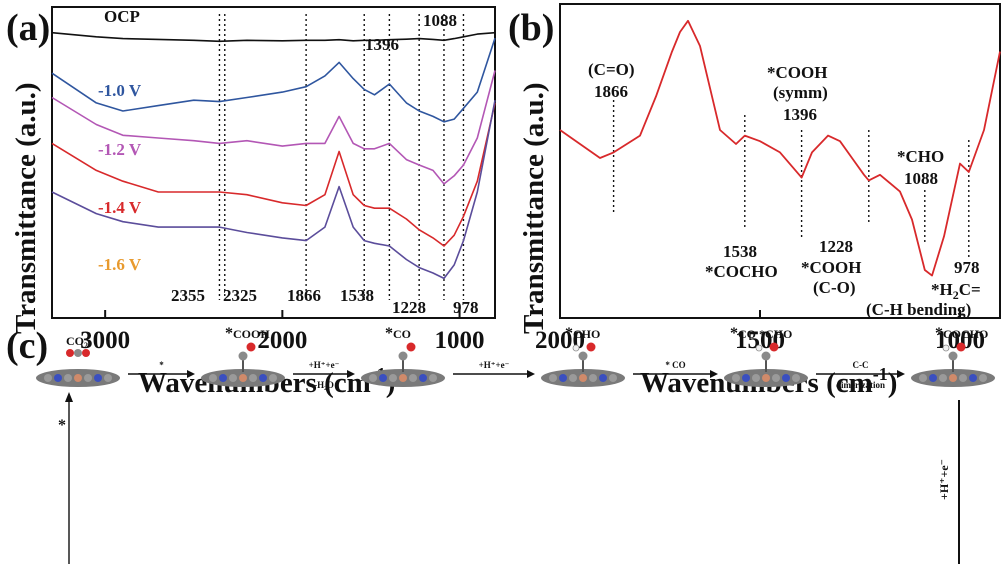  Describe the element at coordinates (800, 114) in the screenshot. I see `ann-cooh-symm-num: 1396` at that location.